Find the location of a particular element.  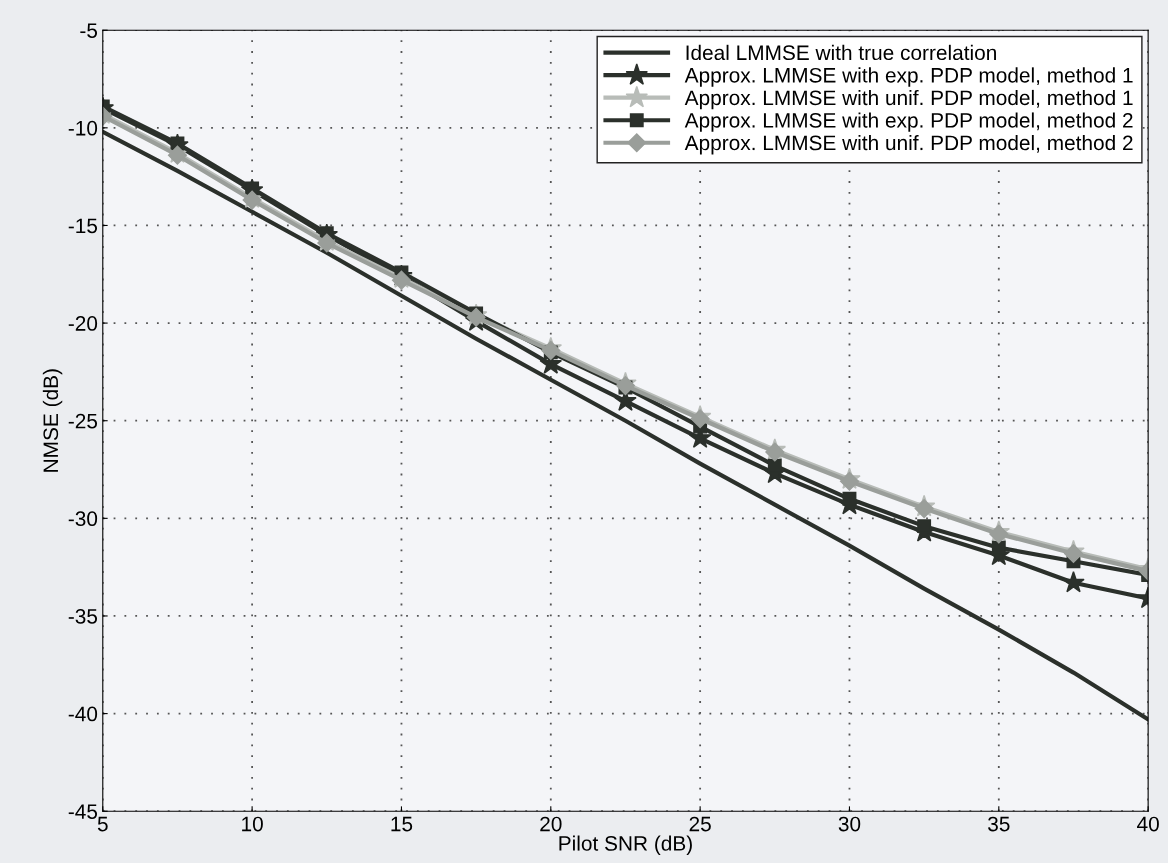

x-tick-label: 30 is located at coordinates (849, 824).